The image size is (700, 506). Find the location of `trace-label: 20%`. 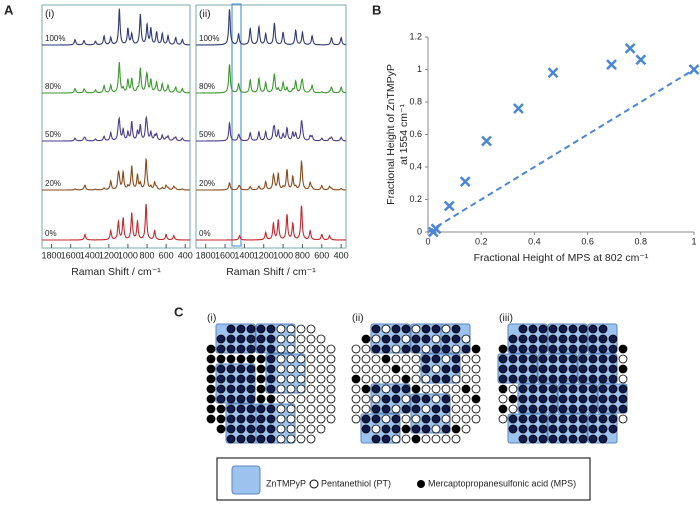

trace-label: 20% is located at coordinates (207, 183).